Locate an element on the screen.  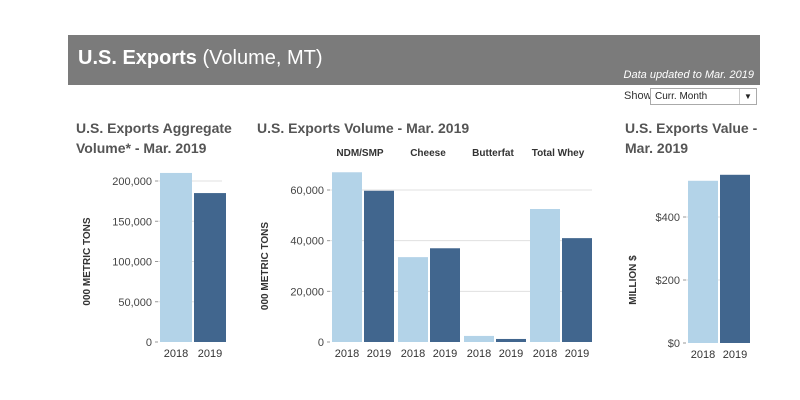
y-tick-label: 50,000 is located at coordinates (135, 303).